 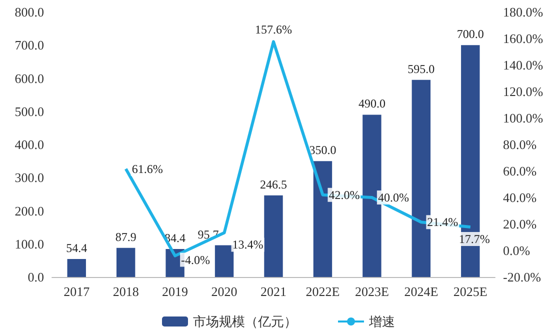 I want to click on x-tick-label: 2024E, so click(x=421, y=291).